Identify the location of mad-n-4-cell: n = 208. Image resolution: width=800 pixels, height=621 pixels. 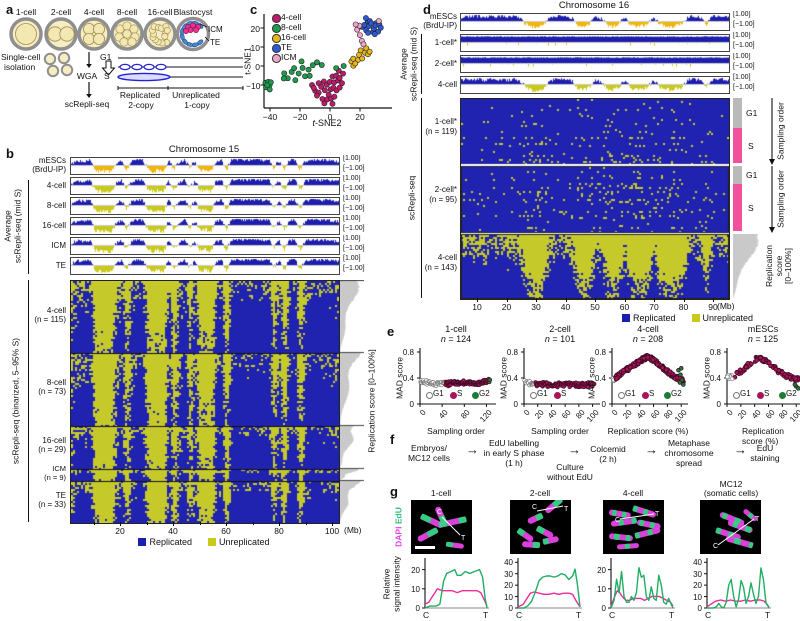
(648, 339).